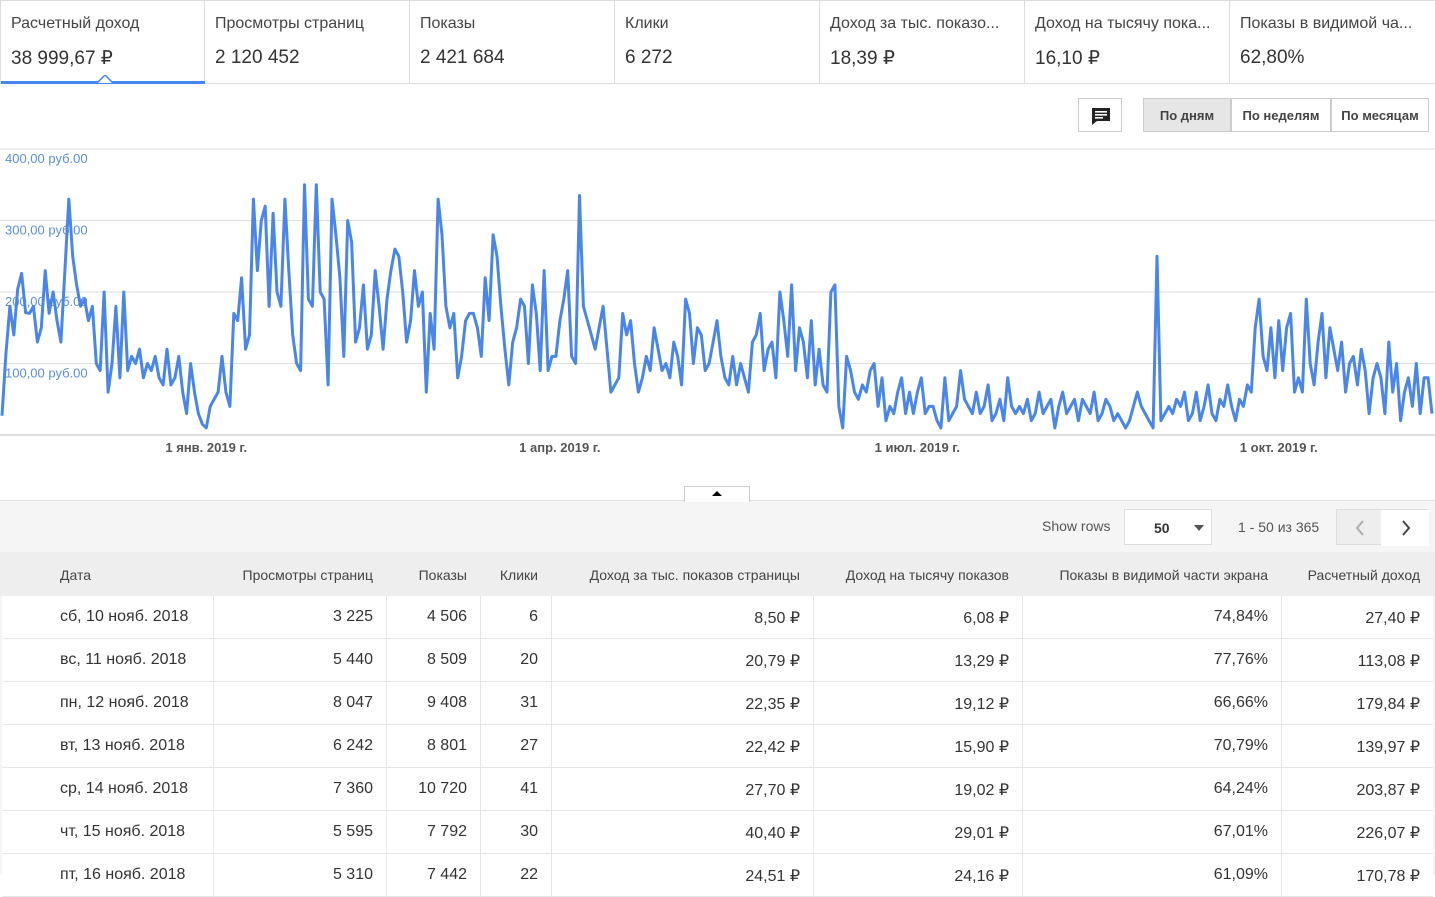 The width and height of the screenshot is (1435, 897). I want to click on table-cell: 5 440, so click(352, 659).